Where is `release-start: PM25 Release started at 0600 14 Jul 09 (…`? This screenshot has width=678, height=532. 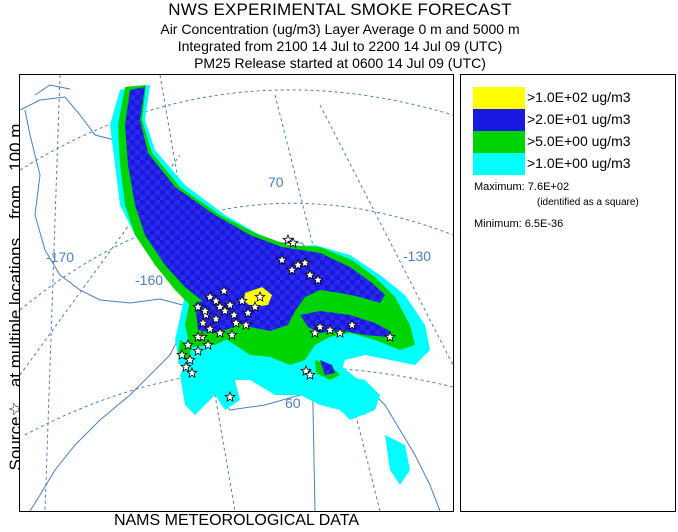
release-start: PM25 Release started at 0600 14 Jul 09 (… is located at coordinates (340, 63).